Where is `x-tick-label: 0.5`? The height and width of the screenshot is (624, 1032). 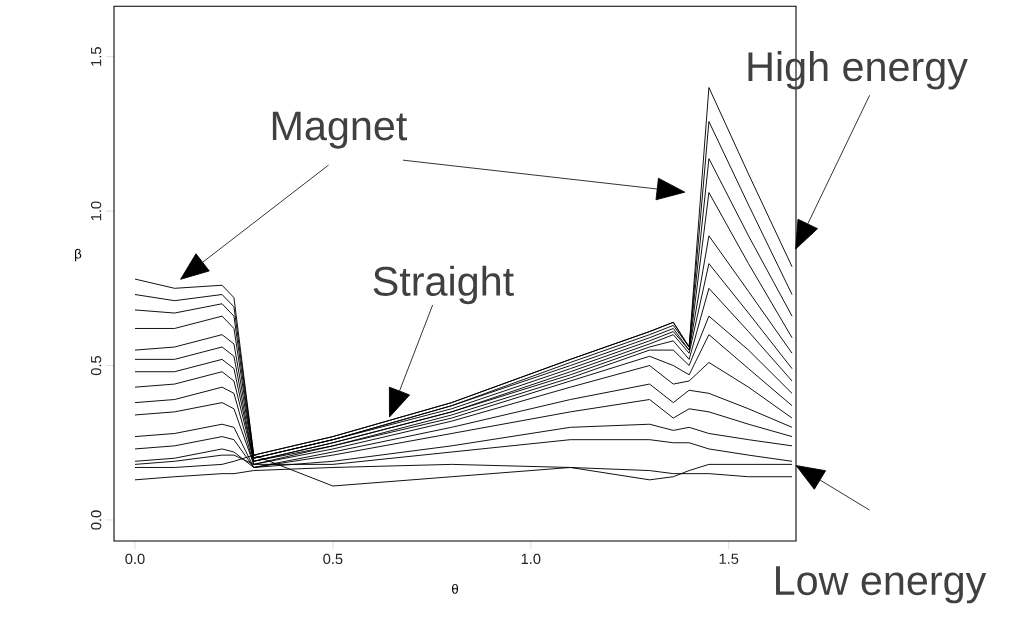
x-tick-label: 0.5 is located at coordinates (333, 559).